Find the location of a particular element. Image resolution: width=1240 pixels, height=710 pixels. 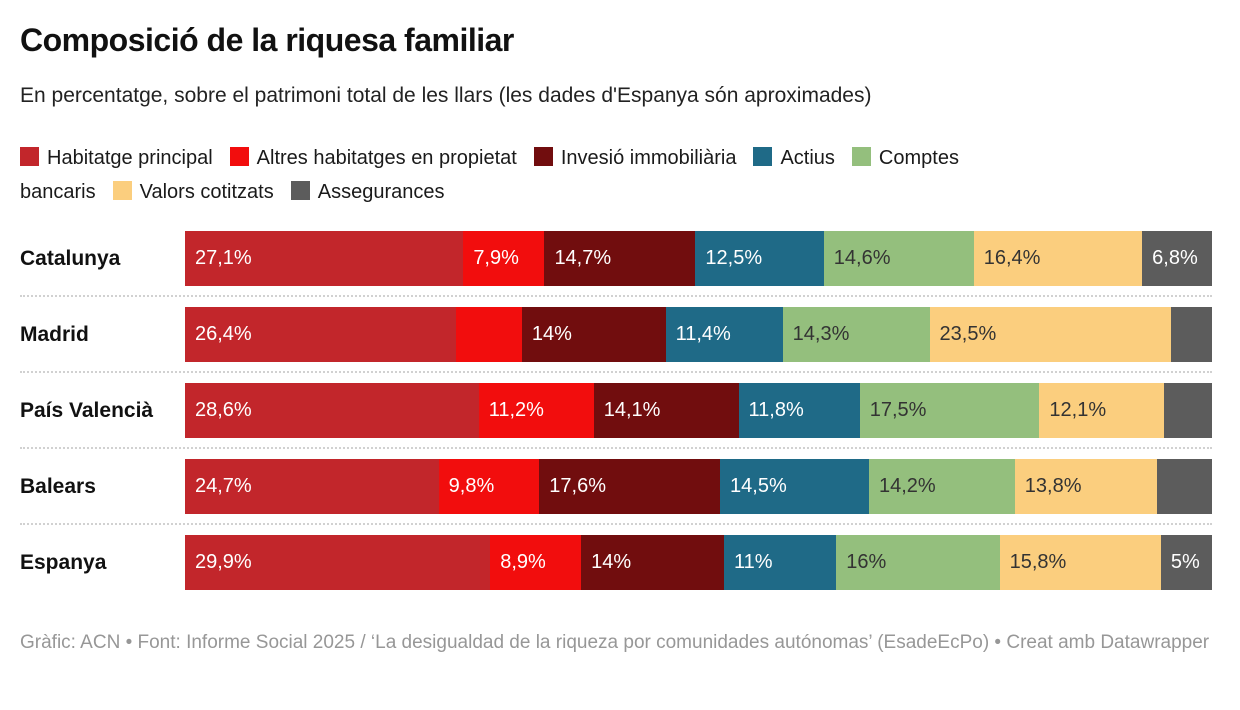

legend-label: Invesió immobiliària is located at coordinates (648, 158).